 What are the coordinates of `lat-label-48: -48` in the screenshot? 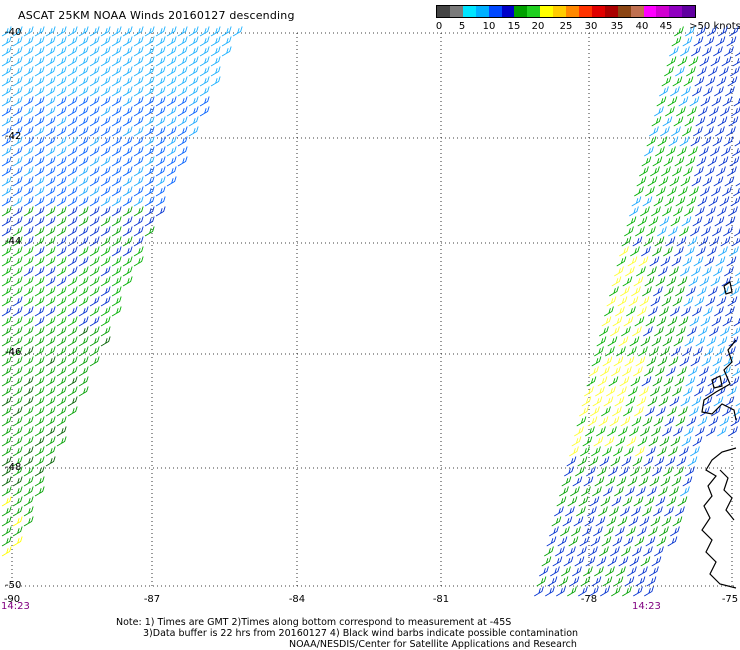 It's located at (13, 467).